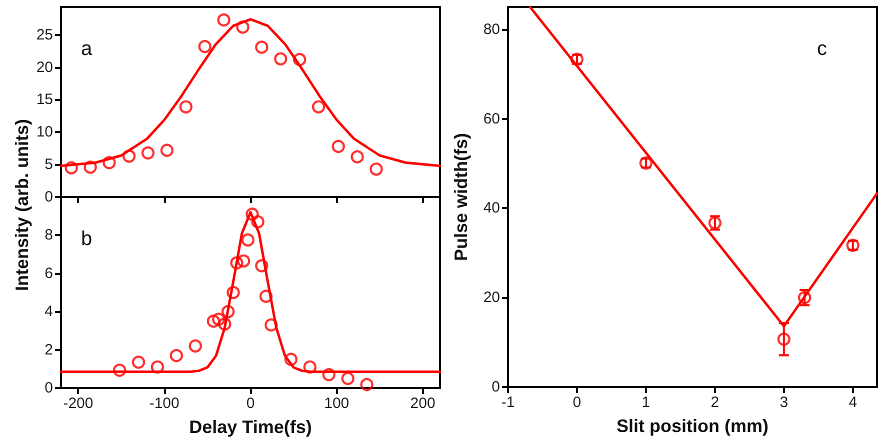  I want to click on x-tick-label: 3, so click(784, 402).